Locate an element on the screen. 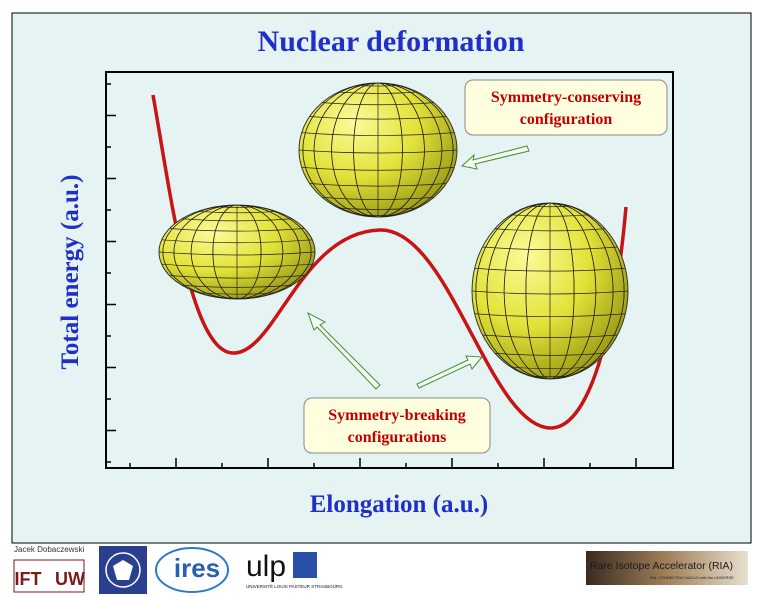  logo-ulp: ulp UNIVERSITÉ LOUIS PASTEUR STRASBOURG is located at coordinates (294, 569).